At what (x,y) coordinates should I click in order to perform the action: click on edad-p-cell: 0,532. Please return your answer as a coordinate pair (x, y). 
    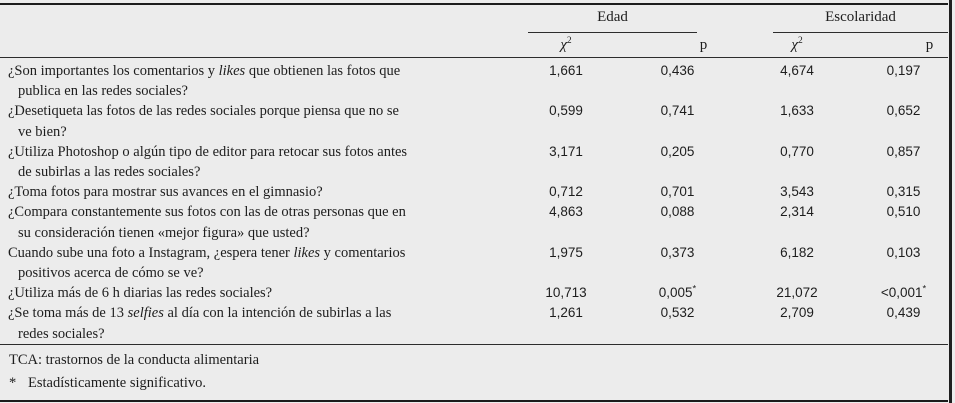
    Looking at the image, I should click on (677, 313).